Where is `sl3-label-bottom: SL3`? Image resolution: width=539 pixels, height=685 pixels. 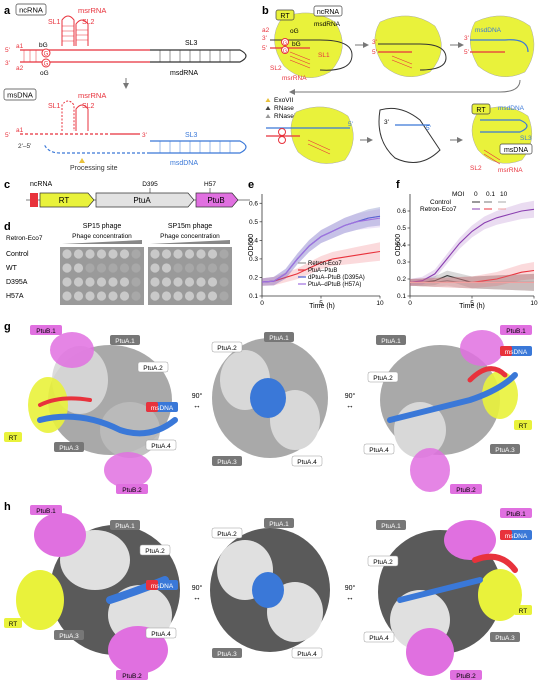
sl3-label-bottom: SL3 is located at coordinates (191, 135).